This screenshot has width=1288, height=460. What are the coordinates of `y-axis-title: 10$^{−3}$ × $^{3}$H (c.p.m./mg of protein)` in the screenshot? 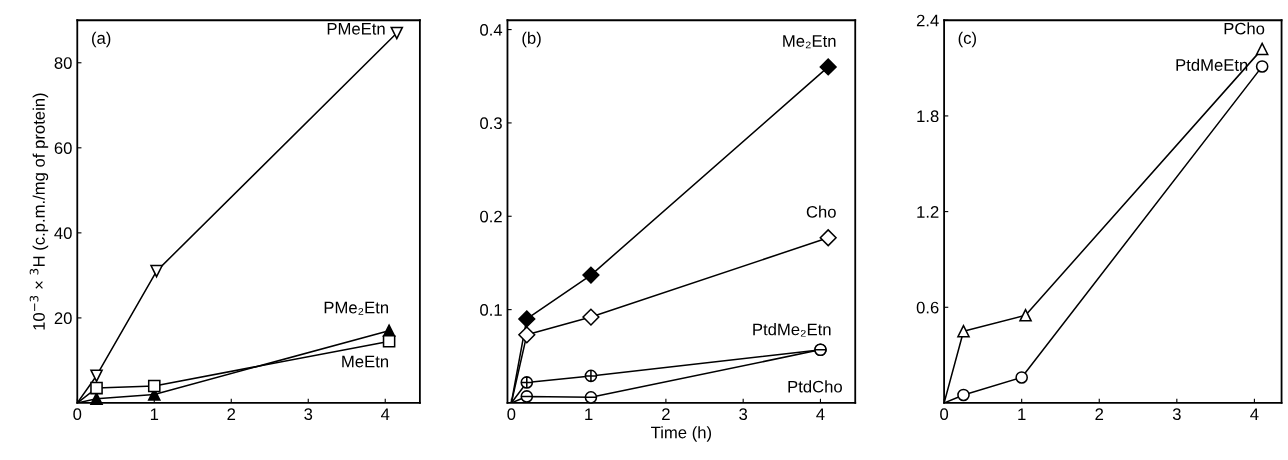 It's located at (39, 211).